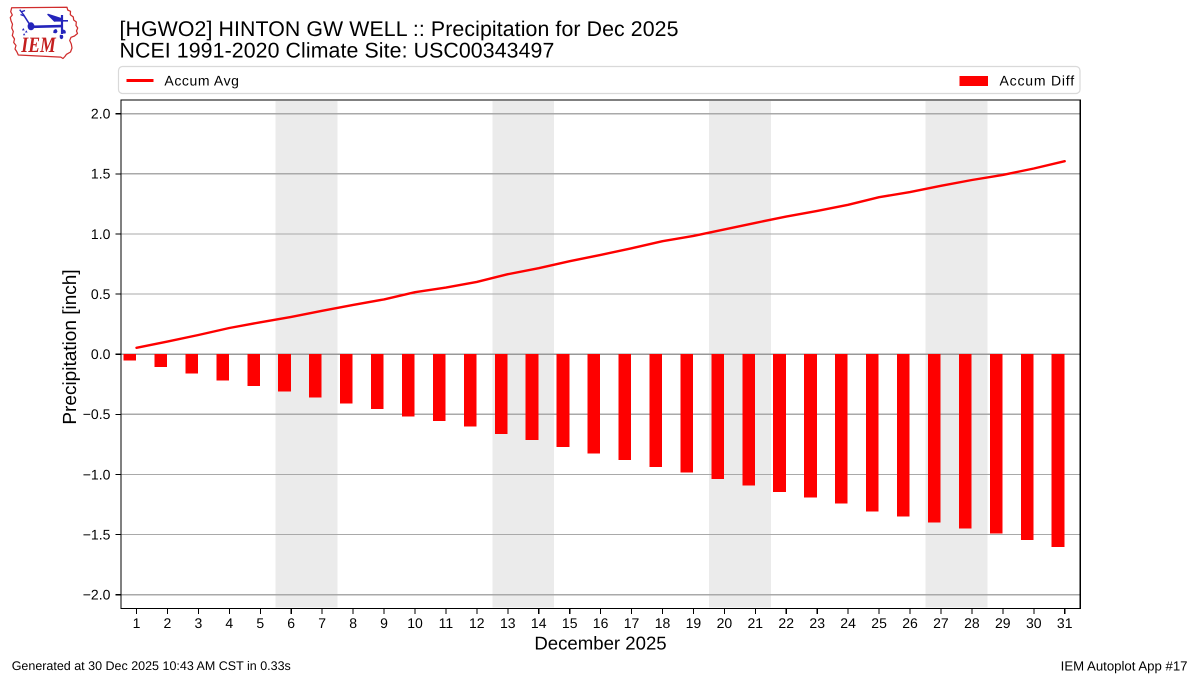 The height and width of the screenshot is (680, 1200). I want to click on svg-text: 1.5, so click(101, 174).